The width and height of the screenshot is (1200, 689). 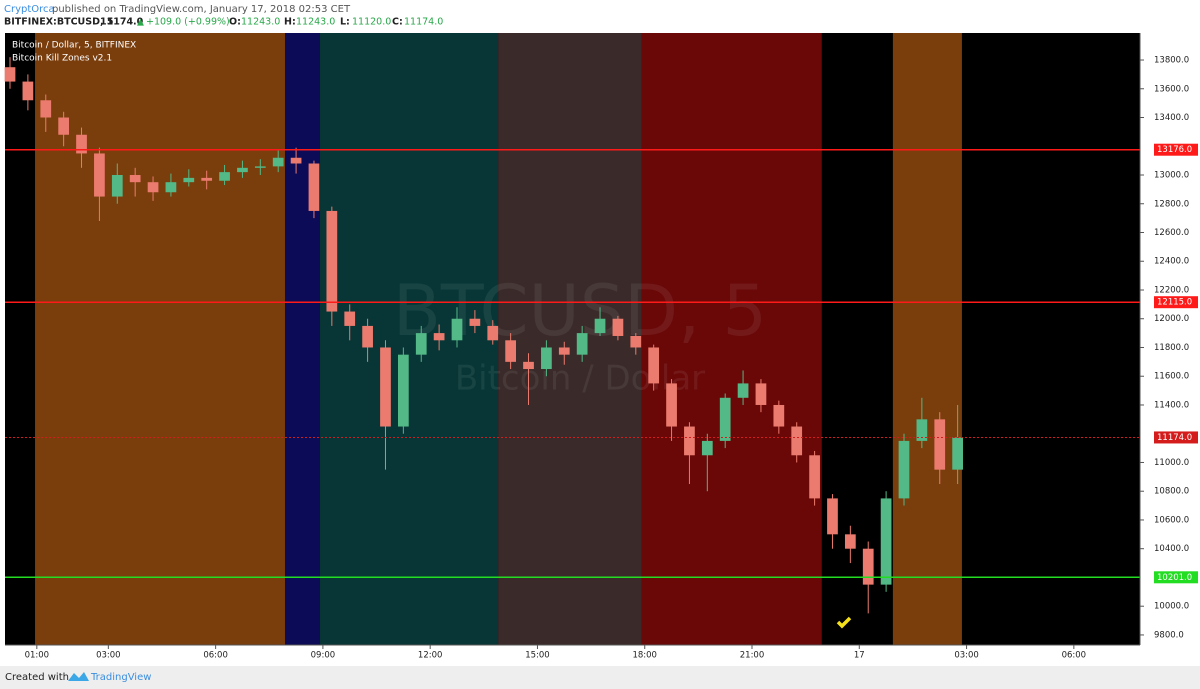 I want to click on indicator-name: Bitcoin Kill Zones v2.1, so click(x=62, y=59).